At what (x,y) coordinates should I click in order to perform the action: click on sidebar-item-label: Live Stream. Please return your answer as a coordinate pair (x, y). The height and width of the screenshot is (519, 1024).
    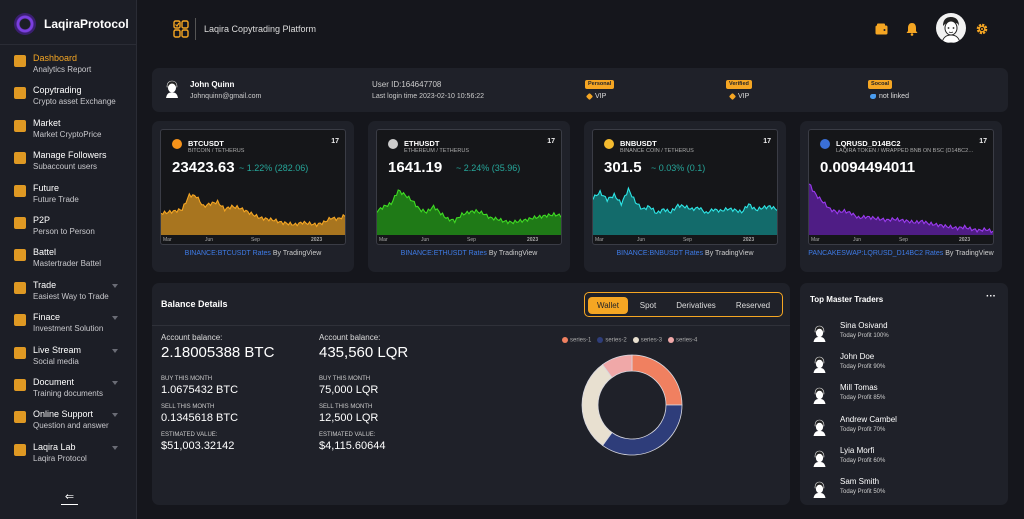
    Looking at the image, I should click on (57, 349).